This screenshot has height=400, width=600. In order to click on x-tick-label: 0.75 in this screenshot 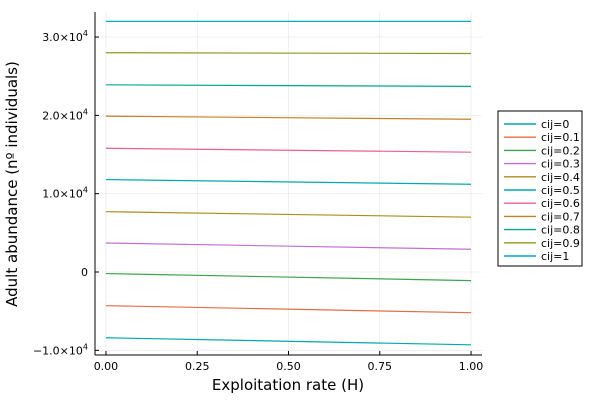, I will do `click(380, 366)`.